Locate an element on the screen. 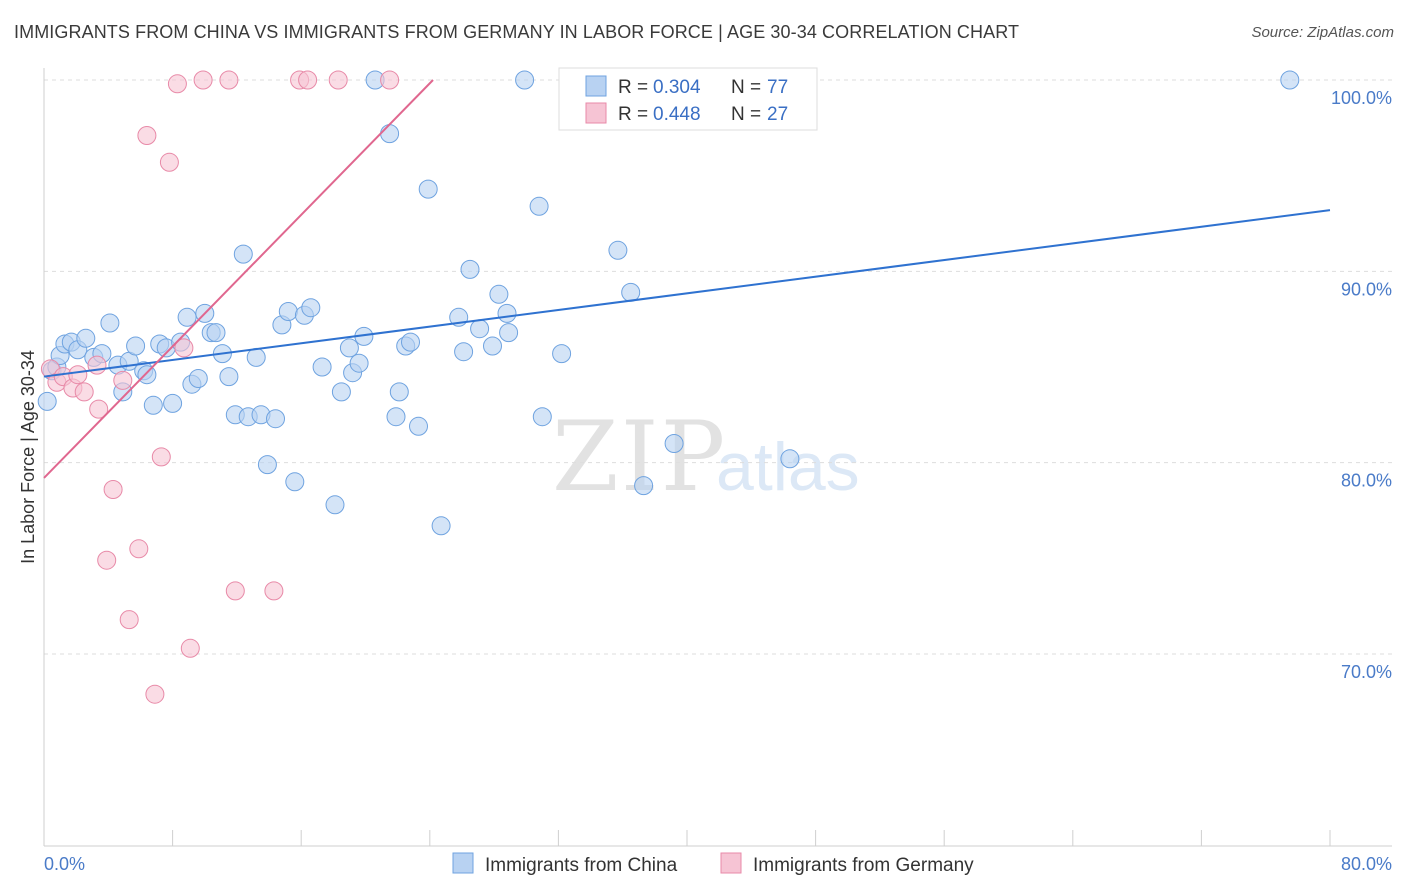  watermark: ZIP atlas is located at coordinates (706, 457).